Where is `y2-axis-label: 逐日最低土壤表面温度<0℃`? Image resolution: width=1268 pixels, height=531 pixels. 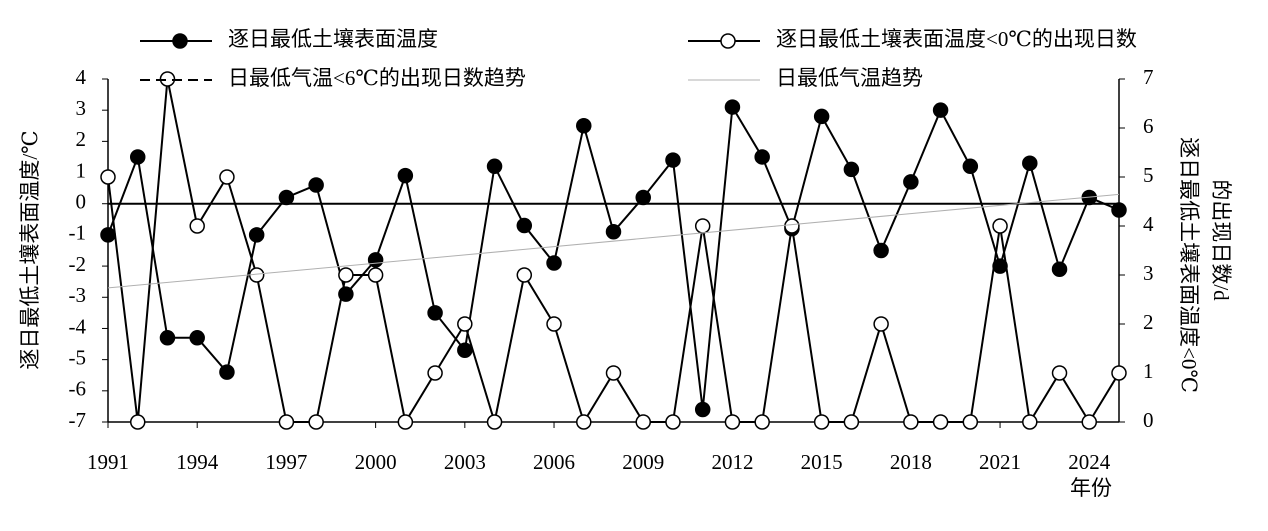 y2-axis-label: 逐日最低土壤表面温度<0℃ is located at coordinates (1189, 265).